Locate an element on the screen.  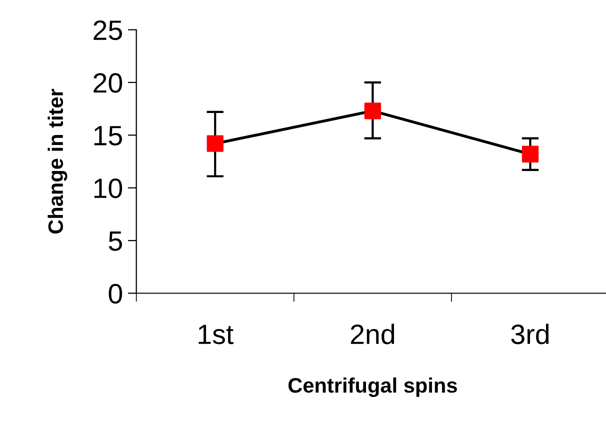
x-axis-title: Centrifugal spins is located at coordinates (372, 387).